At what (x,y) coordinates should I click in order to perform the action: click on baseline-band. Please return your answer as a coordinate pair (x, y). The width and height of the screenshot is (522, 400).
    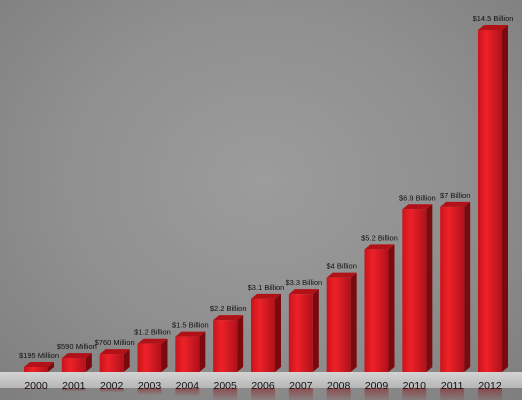
    Looking at the image, I should click on (261, 380).